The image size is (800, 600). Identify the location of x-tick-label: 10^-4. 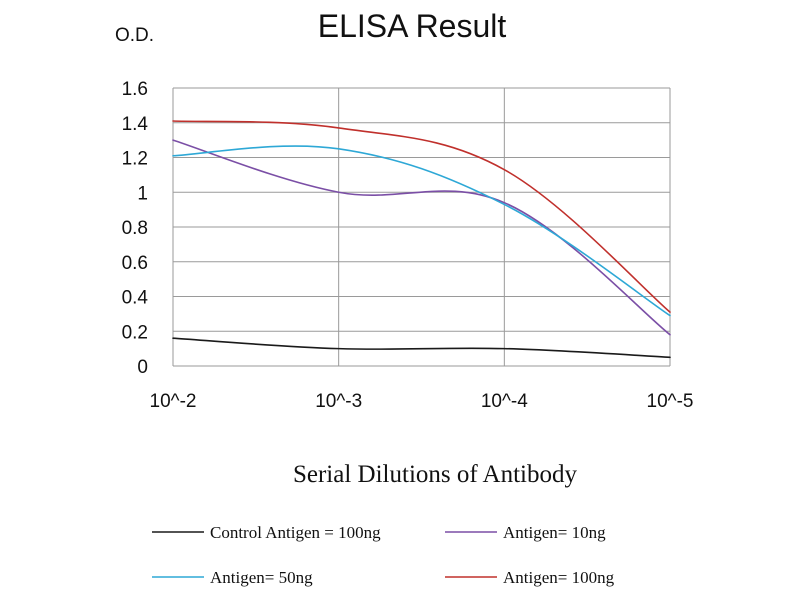
(504, 401).